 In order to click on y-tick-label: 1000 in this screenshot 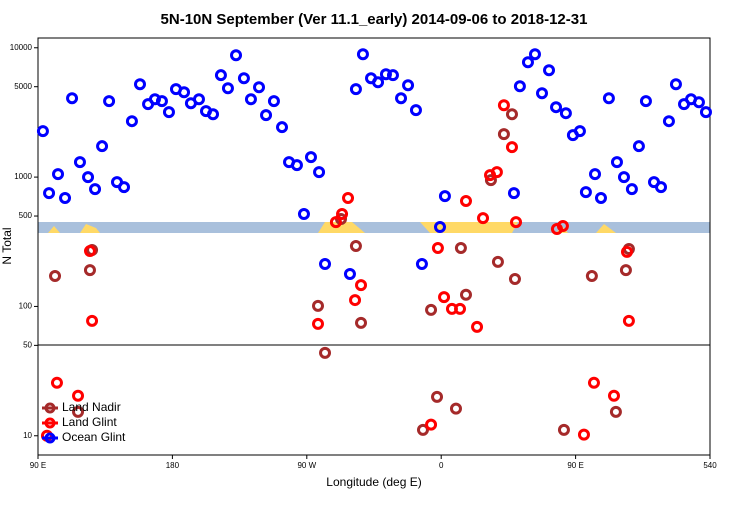, I will do `click(23, 176)`.